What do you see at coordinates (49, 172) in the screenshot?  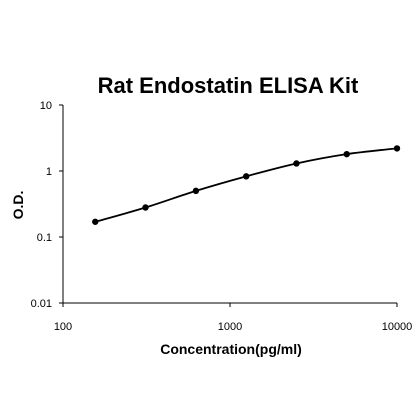 I see `y-tick-label: 1` at bounding box center [49, 172].